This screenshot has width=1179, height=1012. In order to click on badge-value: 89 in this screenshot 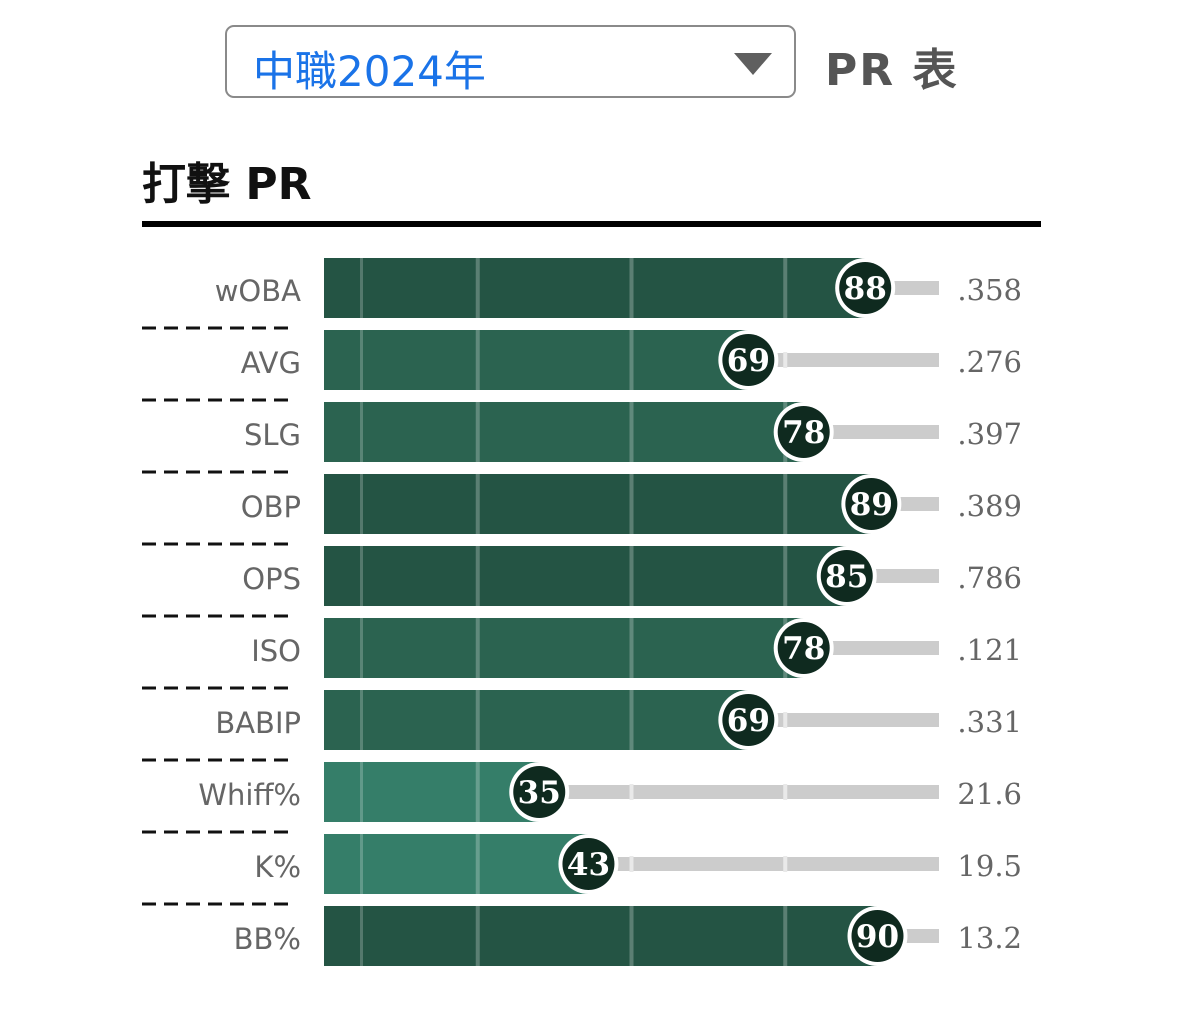, I will do `click(871, 505)`.